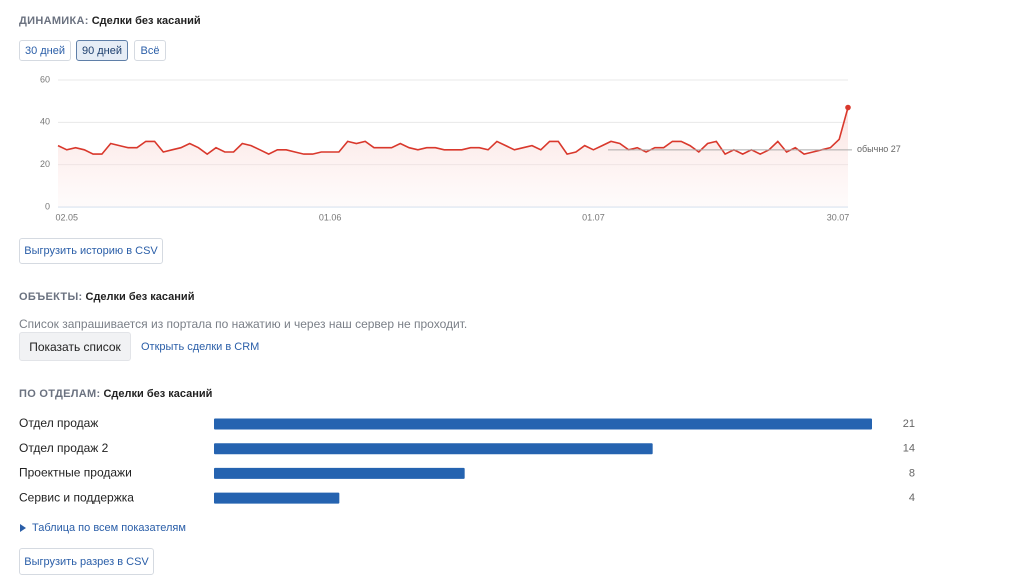 Image resolution: width=1024 pixels, height=576 pixels. What do you see at coordinates (45, 79) in the screenshot?
I see `y-tick-label: 60` at bounding box center [45, 79].